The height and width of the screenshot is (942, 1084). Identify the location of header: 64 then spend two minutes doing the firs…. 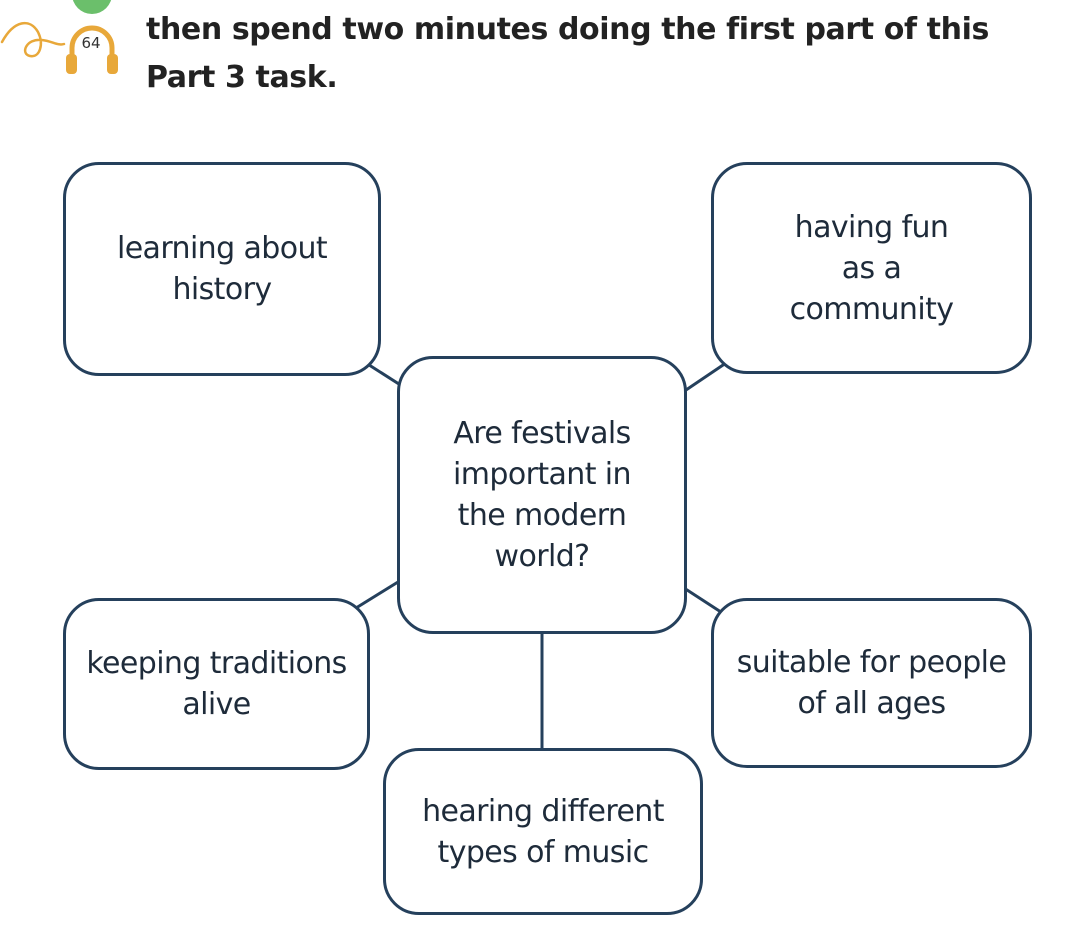
(542, 55).